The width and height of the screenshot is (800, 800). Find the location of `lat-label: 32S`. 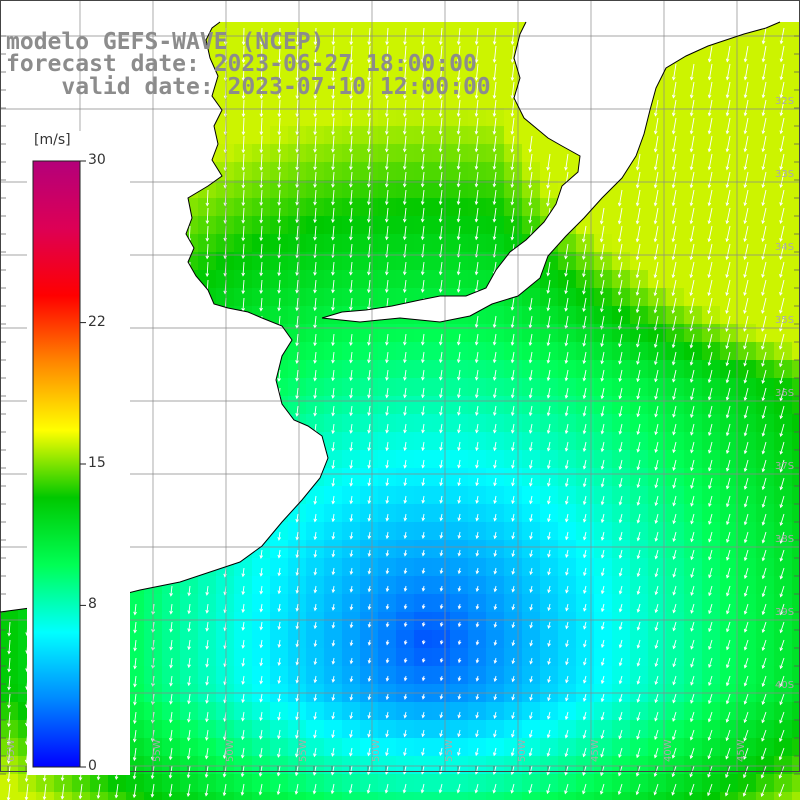

lat-label: 32S is located at coordinates (784, 101).